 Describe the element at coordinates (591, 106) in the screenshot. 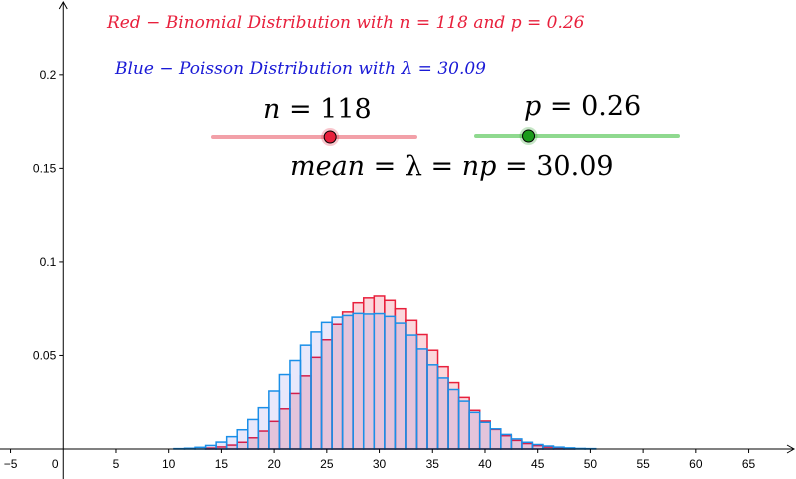

I see `p-value: = 0.26` at that location.